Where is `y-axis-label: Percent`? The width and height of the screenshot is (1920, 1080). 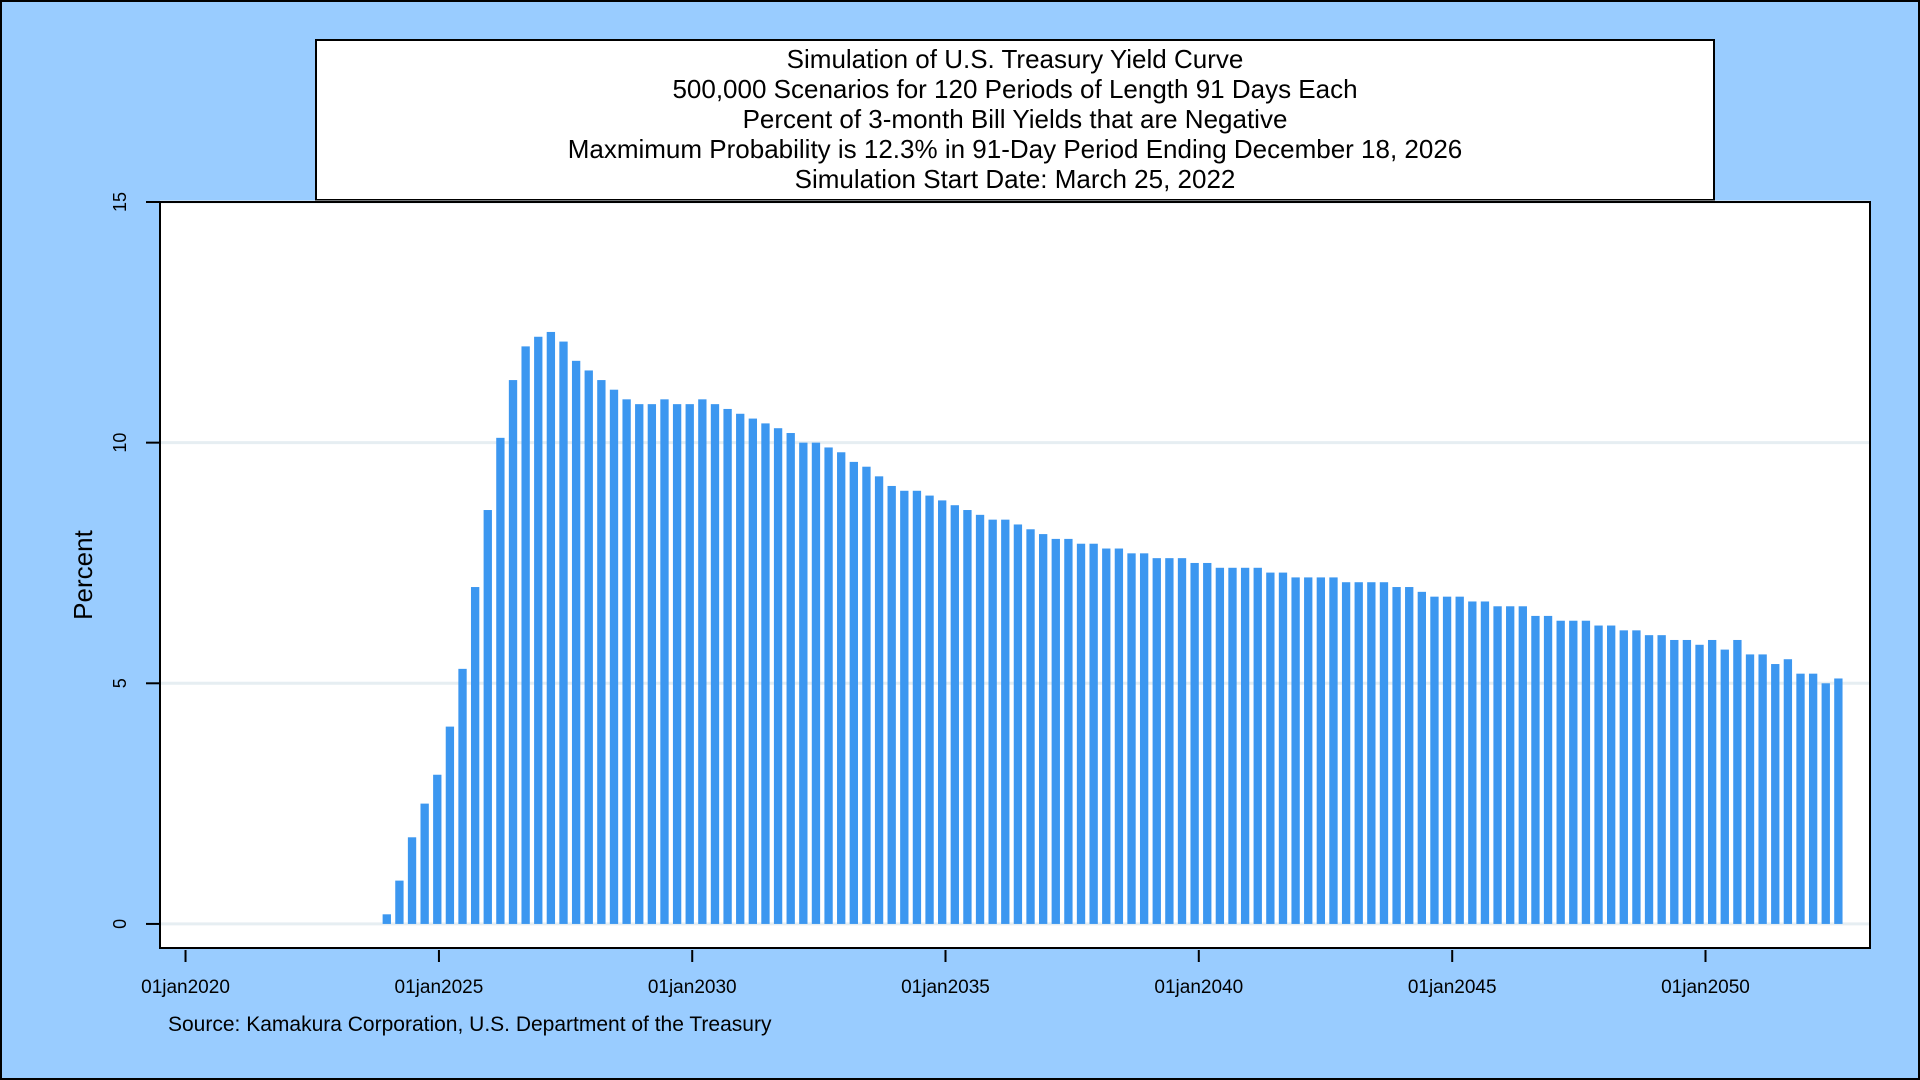
y-axis-label: Percent is located at coordinates (83, 574).